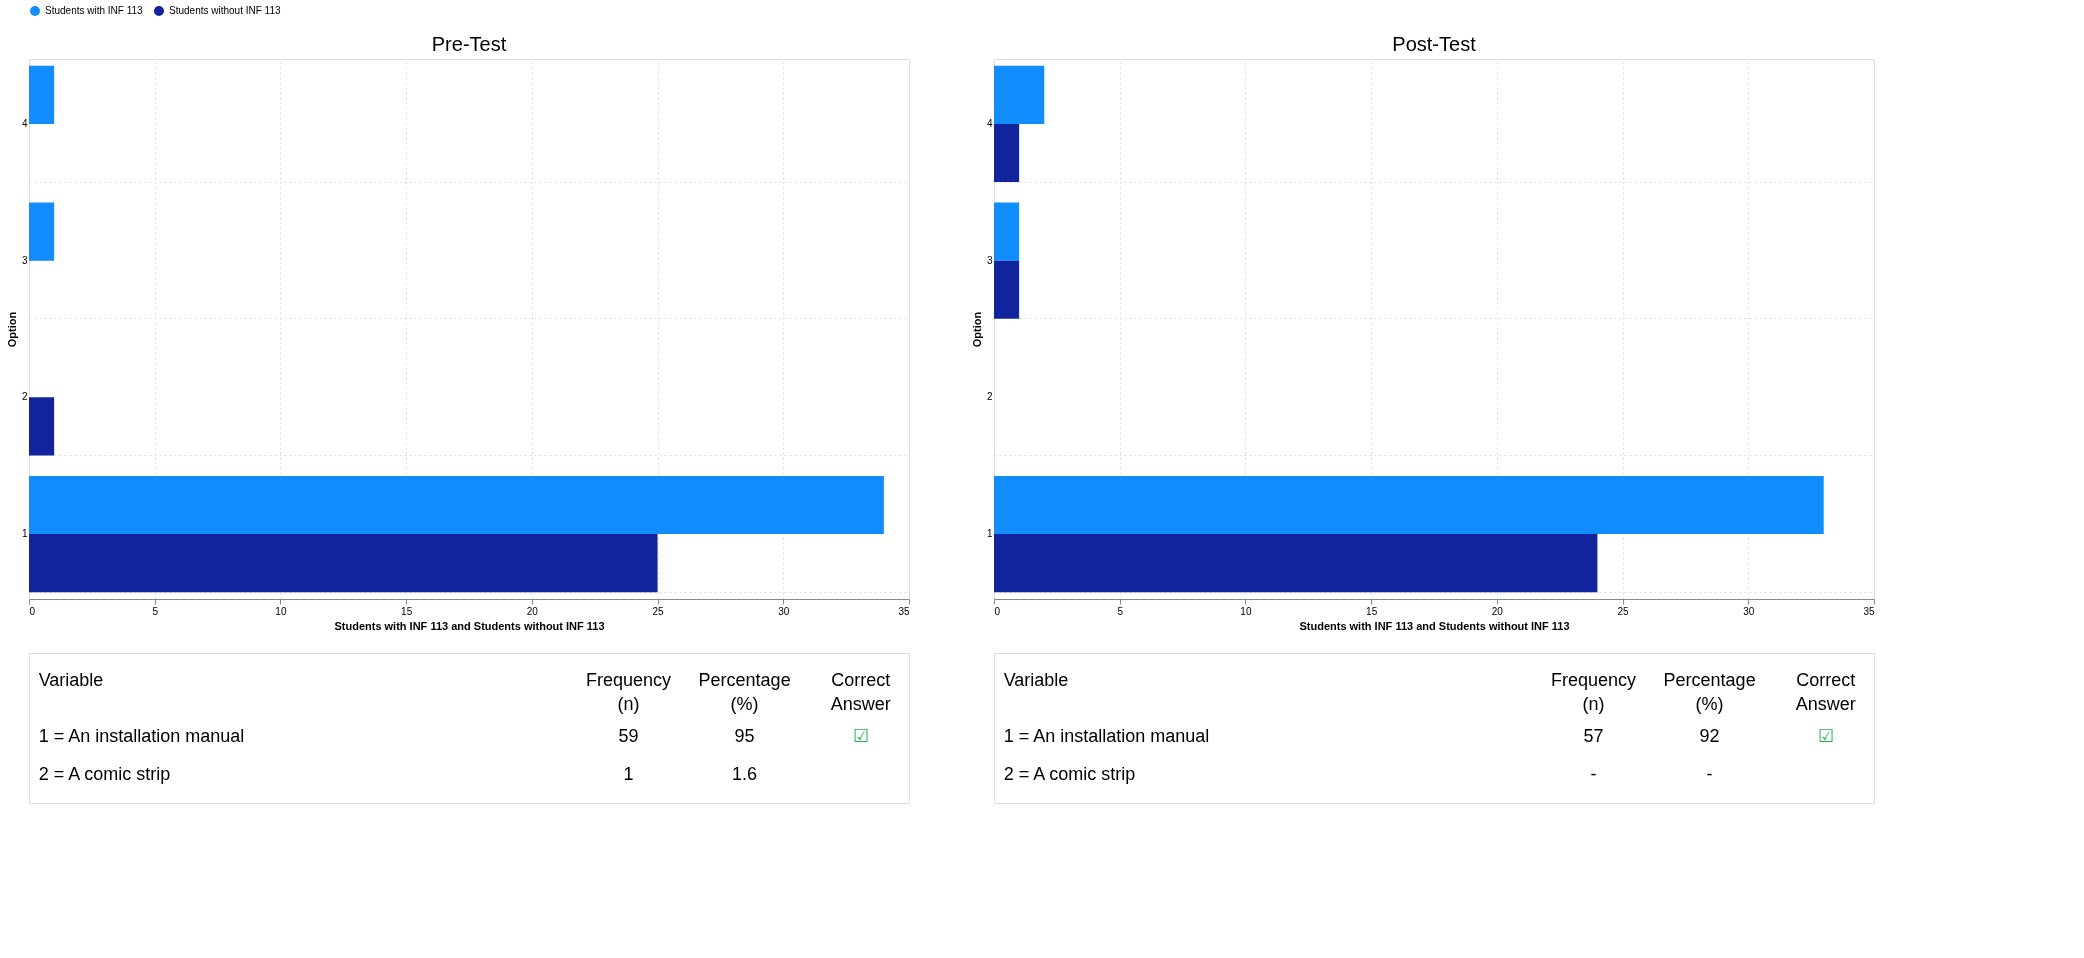 This screenshot has width=2084, height=958. Describe the element at coordinates (744, 736) in the screenshot. I see `text: 95` at that location.